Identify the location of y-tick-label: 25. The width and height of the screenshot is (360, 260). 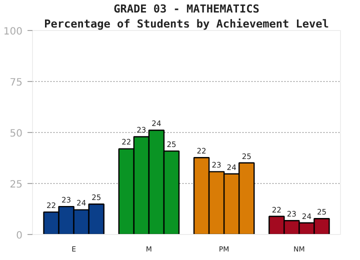
(16, 185).